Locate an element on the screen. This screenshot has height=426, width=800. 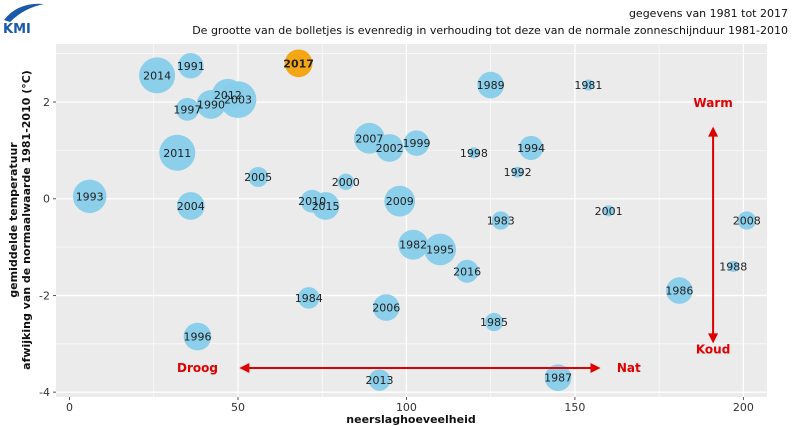
bubble-1981 is located at coordinates (588, 85).